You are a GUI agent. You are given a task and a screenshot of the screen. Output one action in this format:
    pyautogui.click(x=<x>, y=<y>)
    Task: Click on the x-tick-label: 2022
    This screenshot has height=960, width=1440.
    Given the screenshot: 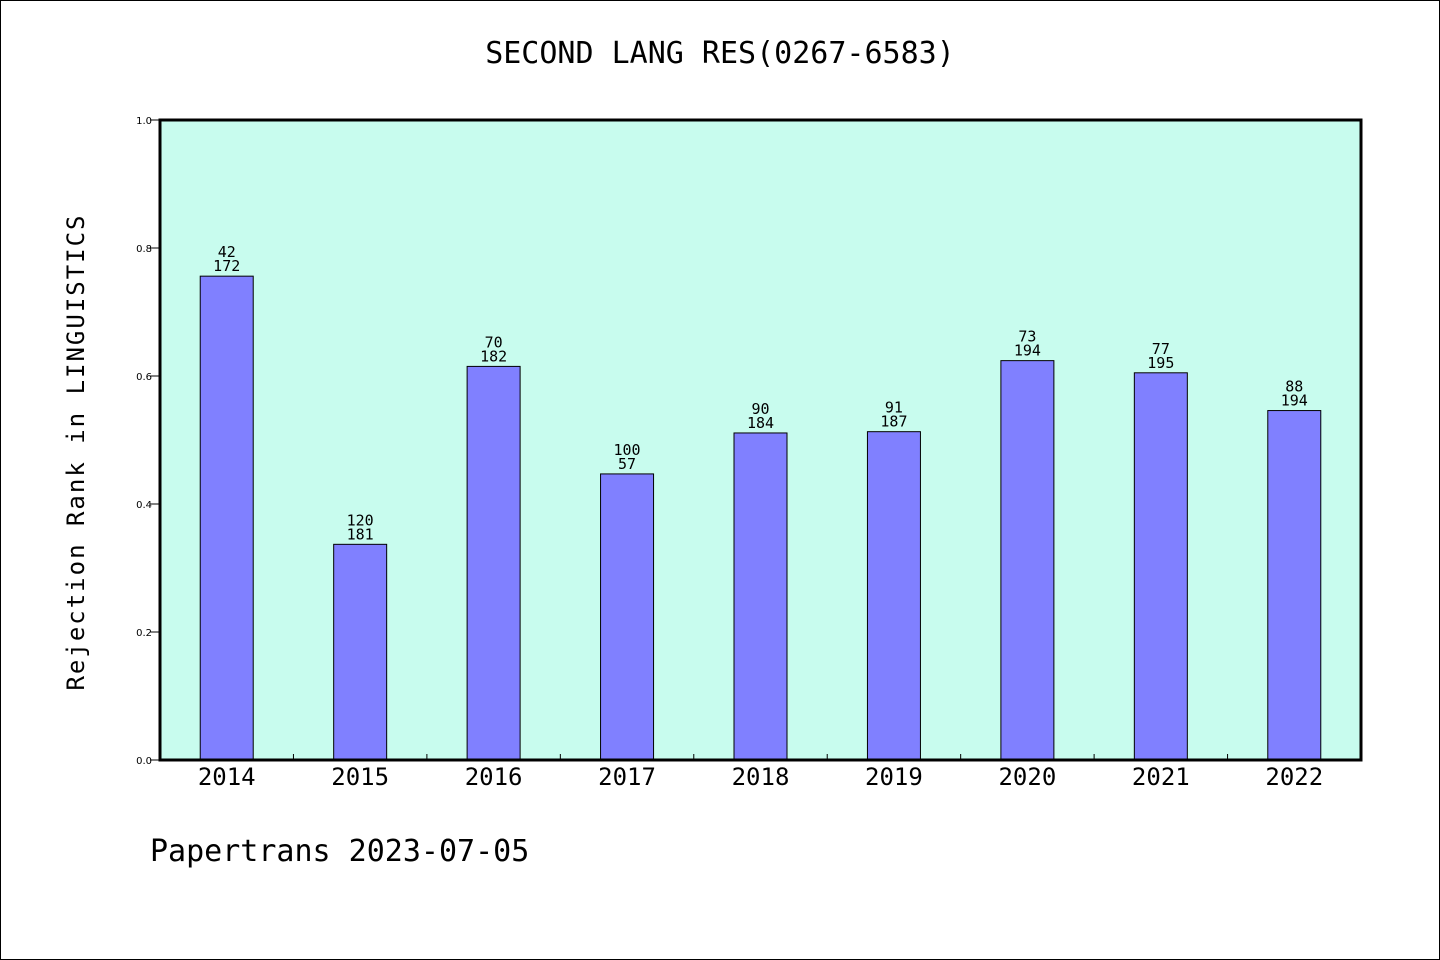 What is the action you would take?
    pyautogui.click(x=1294, y=777)
    